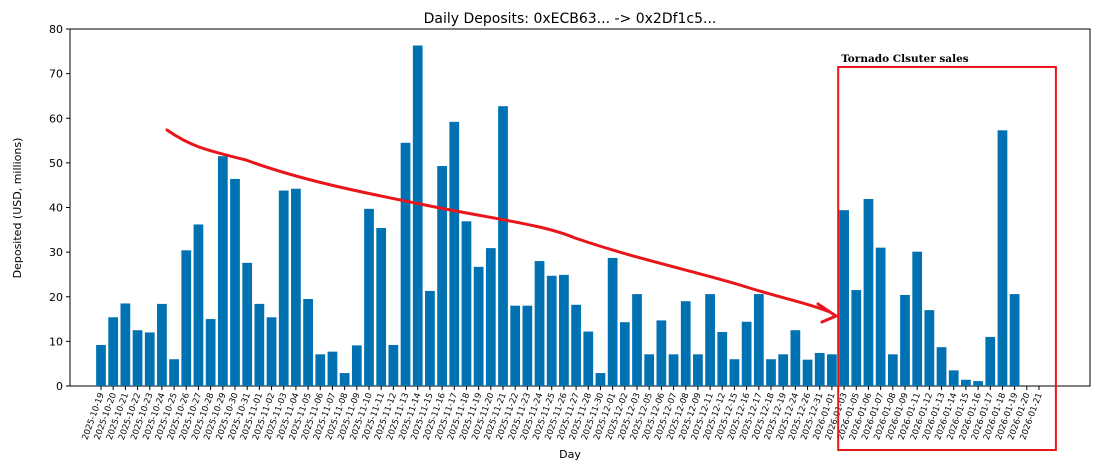 The image size is (1101, 471). I want to click on y-ticks: 0 10 20 30 40 50 60 70 80, so click(59, 208).